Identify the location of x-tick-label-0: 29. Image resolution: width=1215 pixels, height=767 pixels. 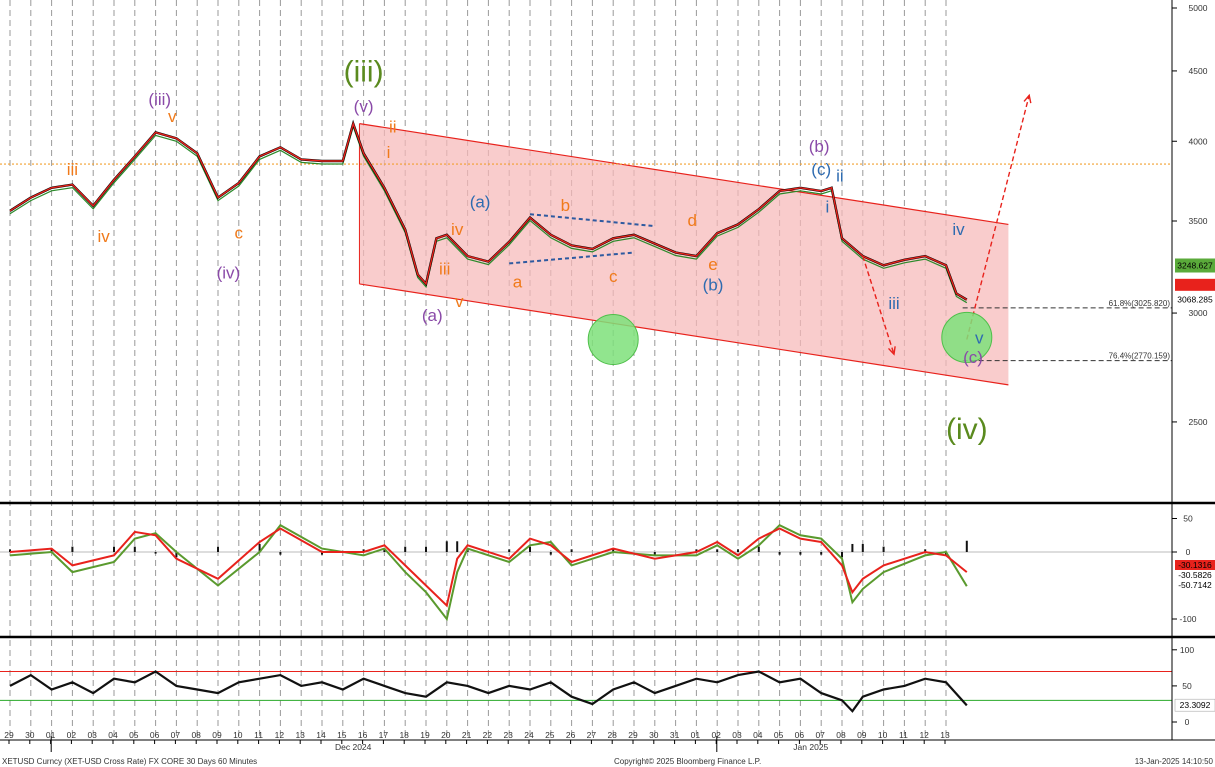
(9, 735).